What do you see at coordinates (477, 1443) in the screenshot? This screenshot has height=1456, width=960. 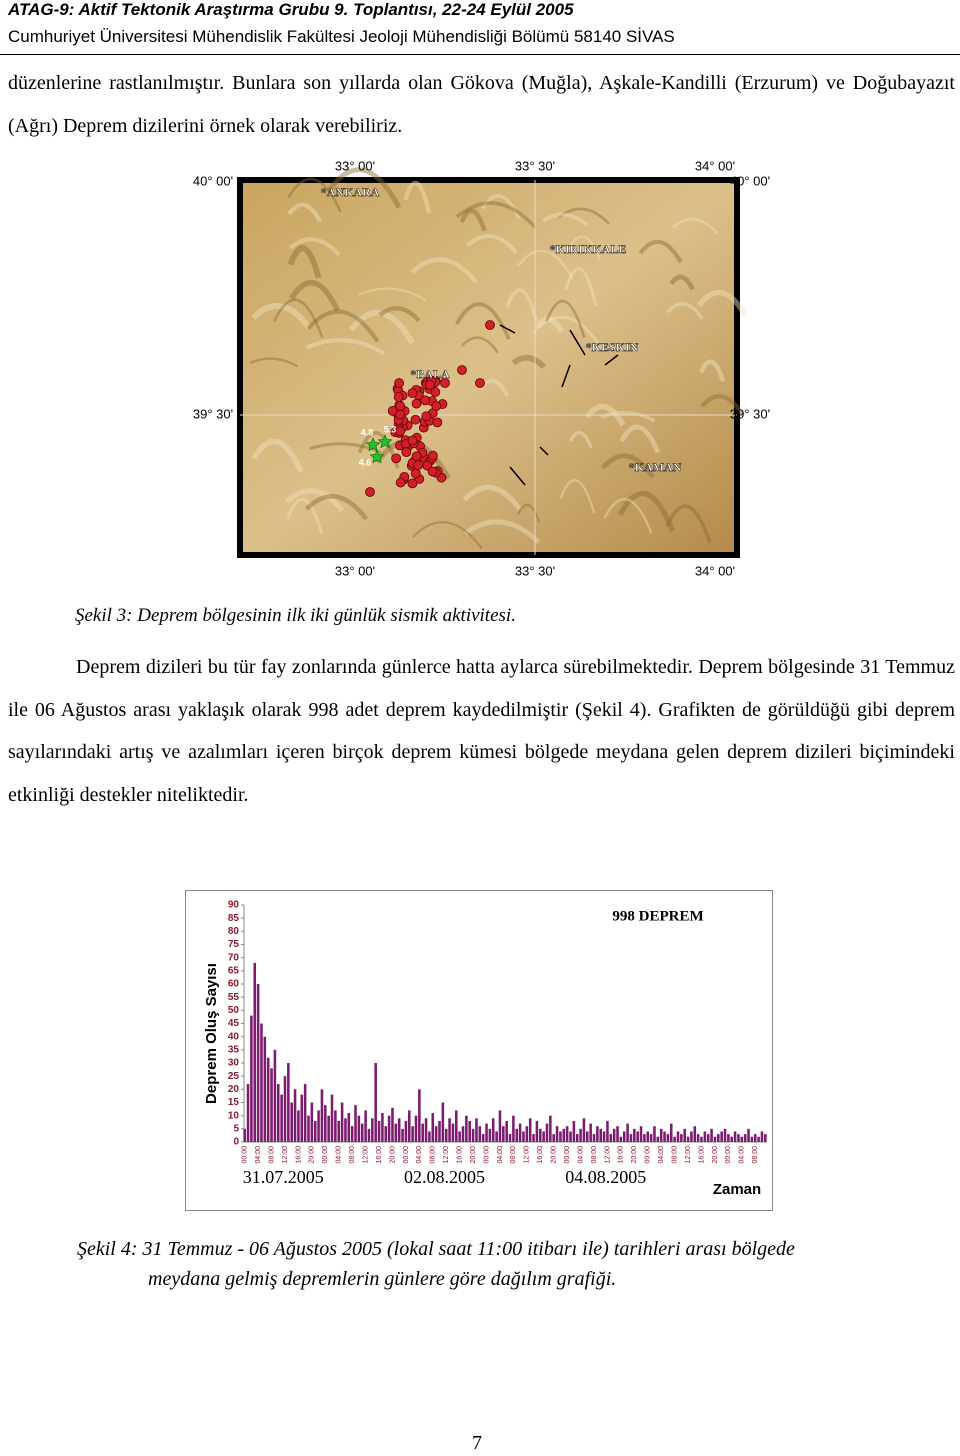 I see `page-number: 7` at bounding box center [477, 1443].